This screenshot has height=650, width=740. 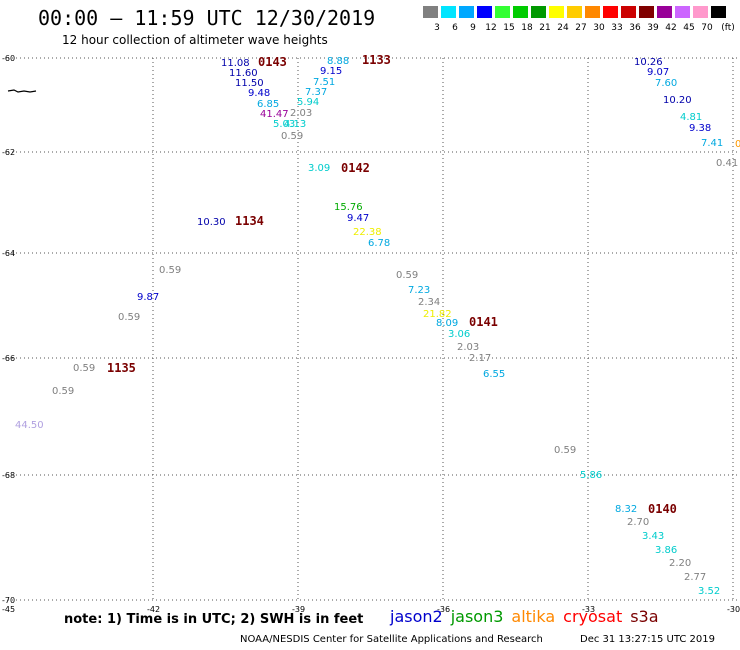 What do you see at coordinates (319, 168) in the screenshot?
I see `wave-height-value: 3.09` at bounding box center [319, 168].